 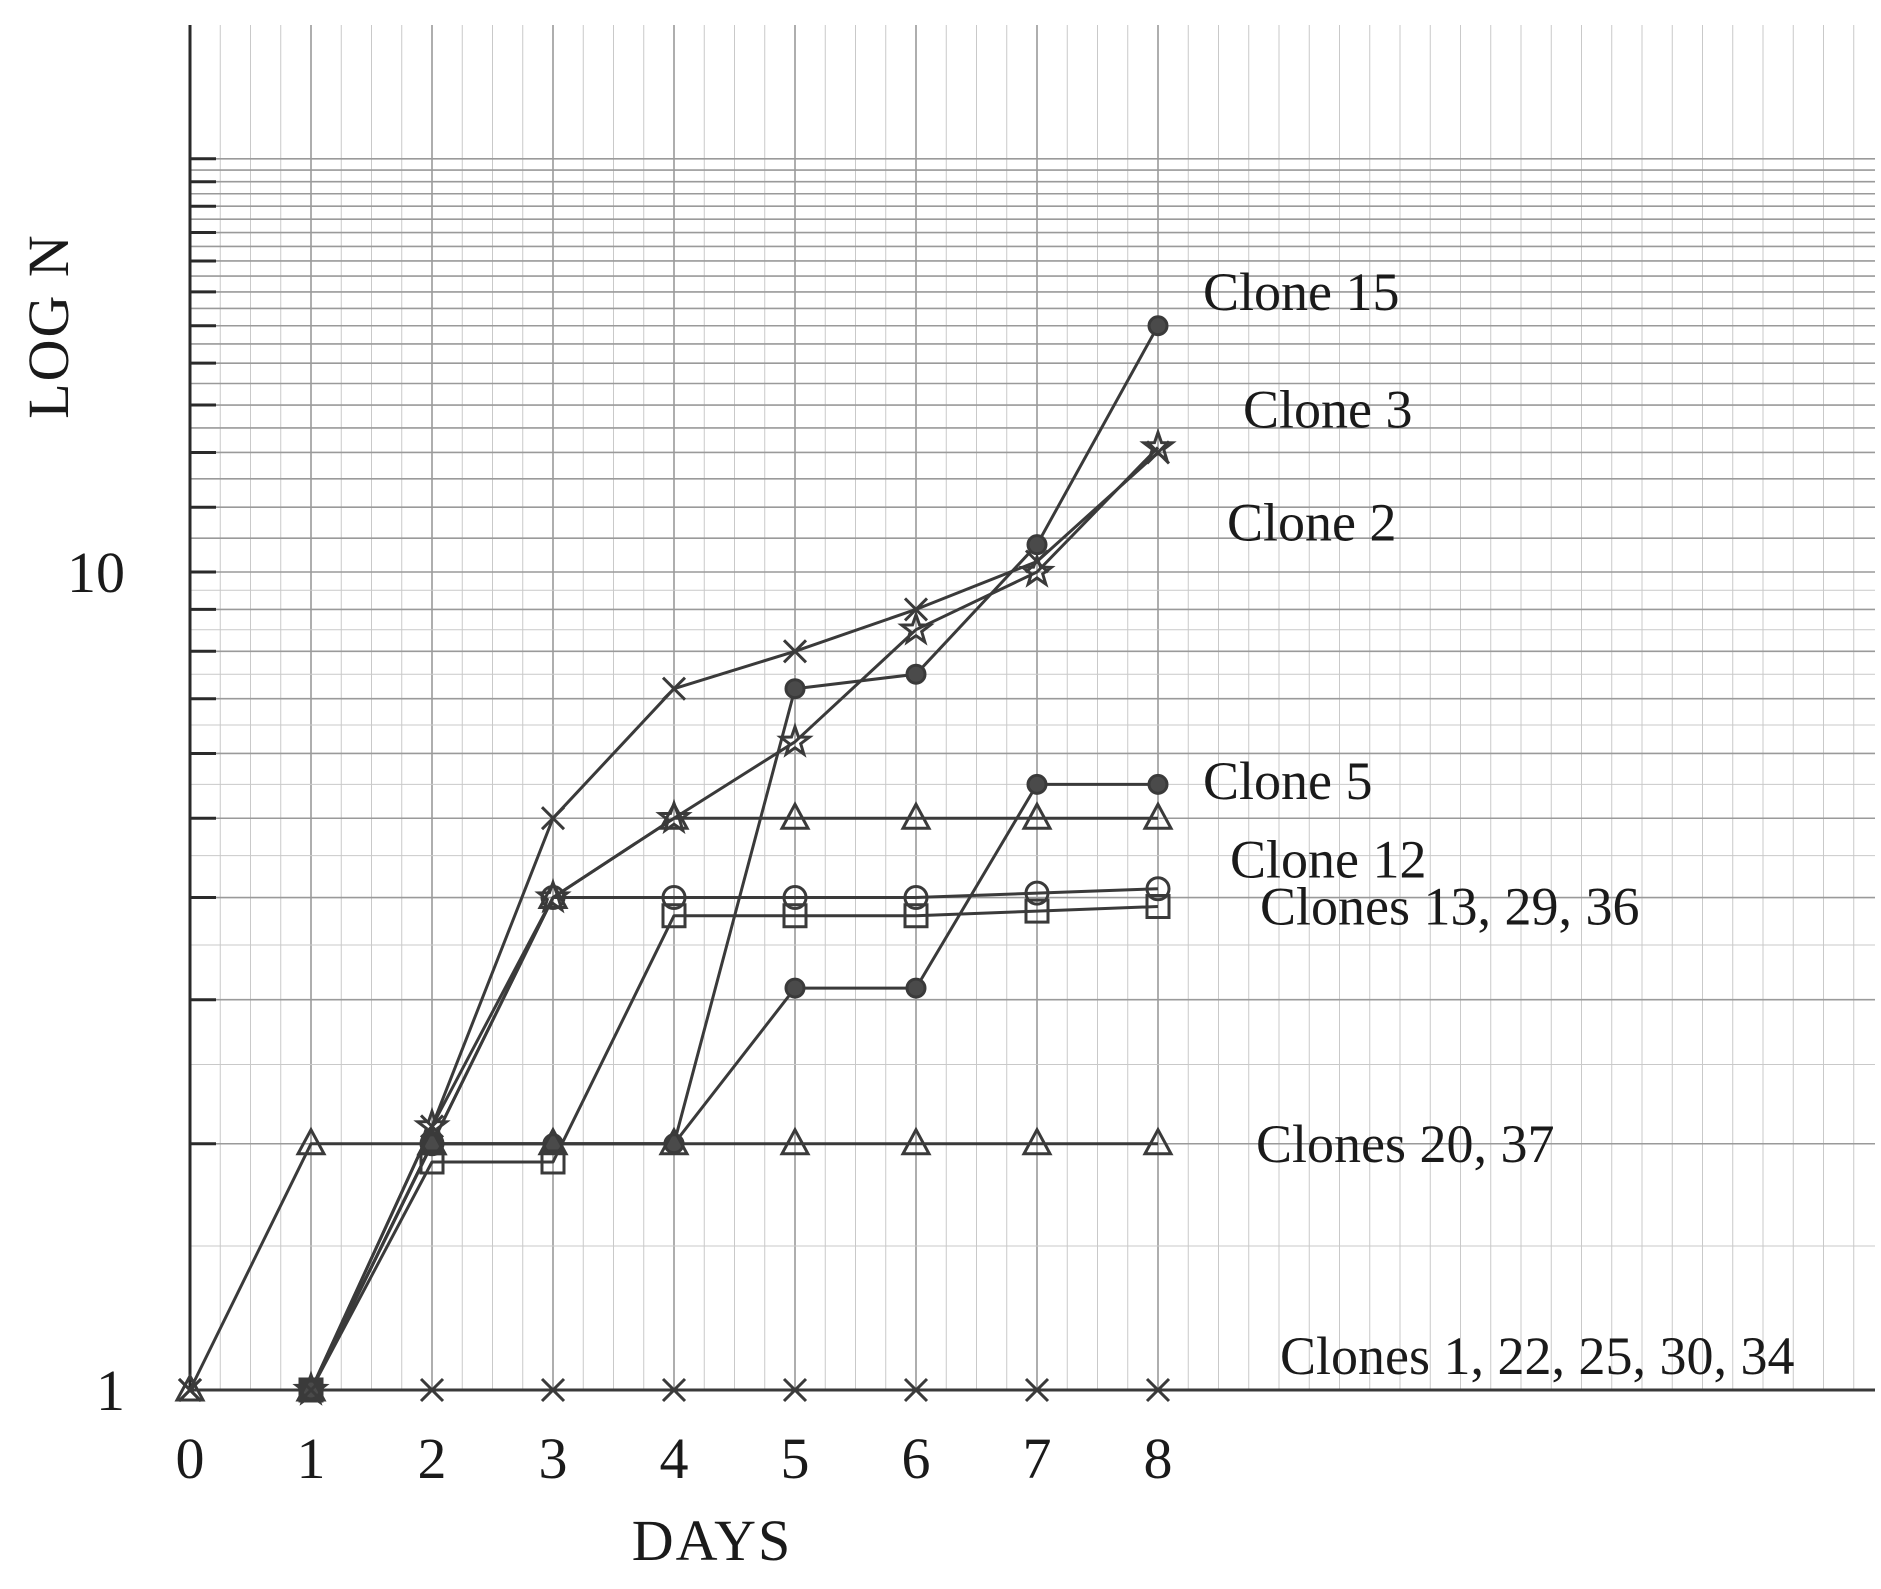 What do you see at coordinates (110, 1390) in the screenshot?
I see `y-tick-label: 1` at bounding box center [110, 1390].